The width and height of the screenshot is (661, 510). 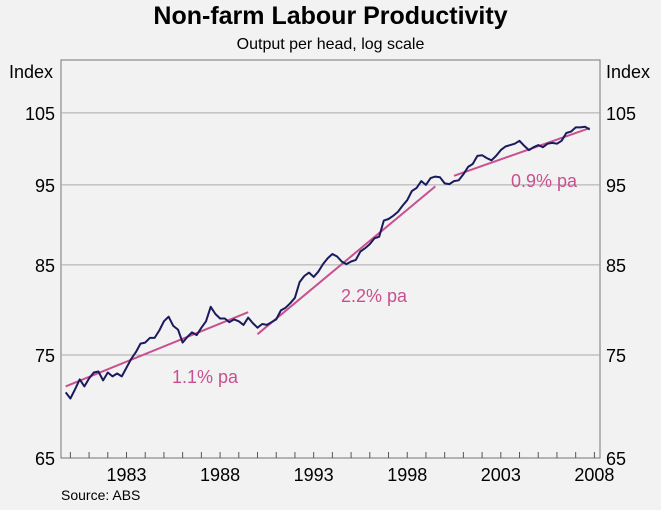 I want to click on y-tick-label-right: 85, so click(x=616, y=266).